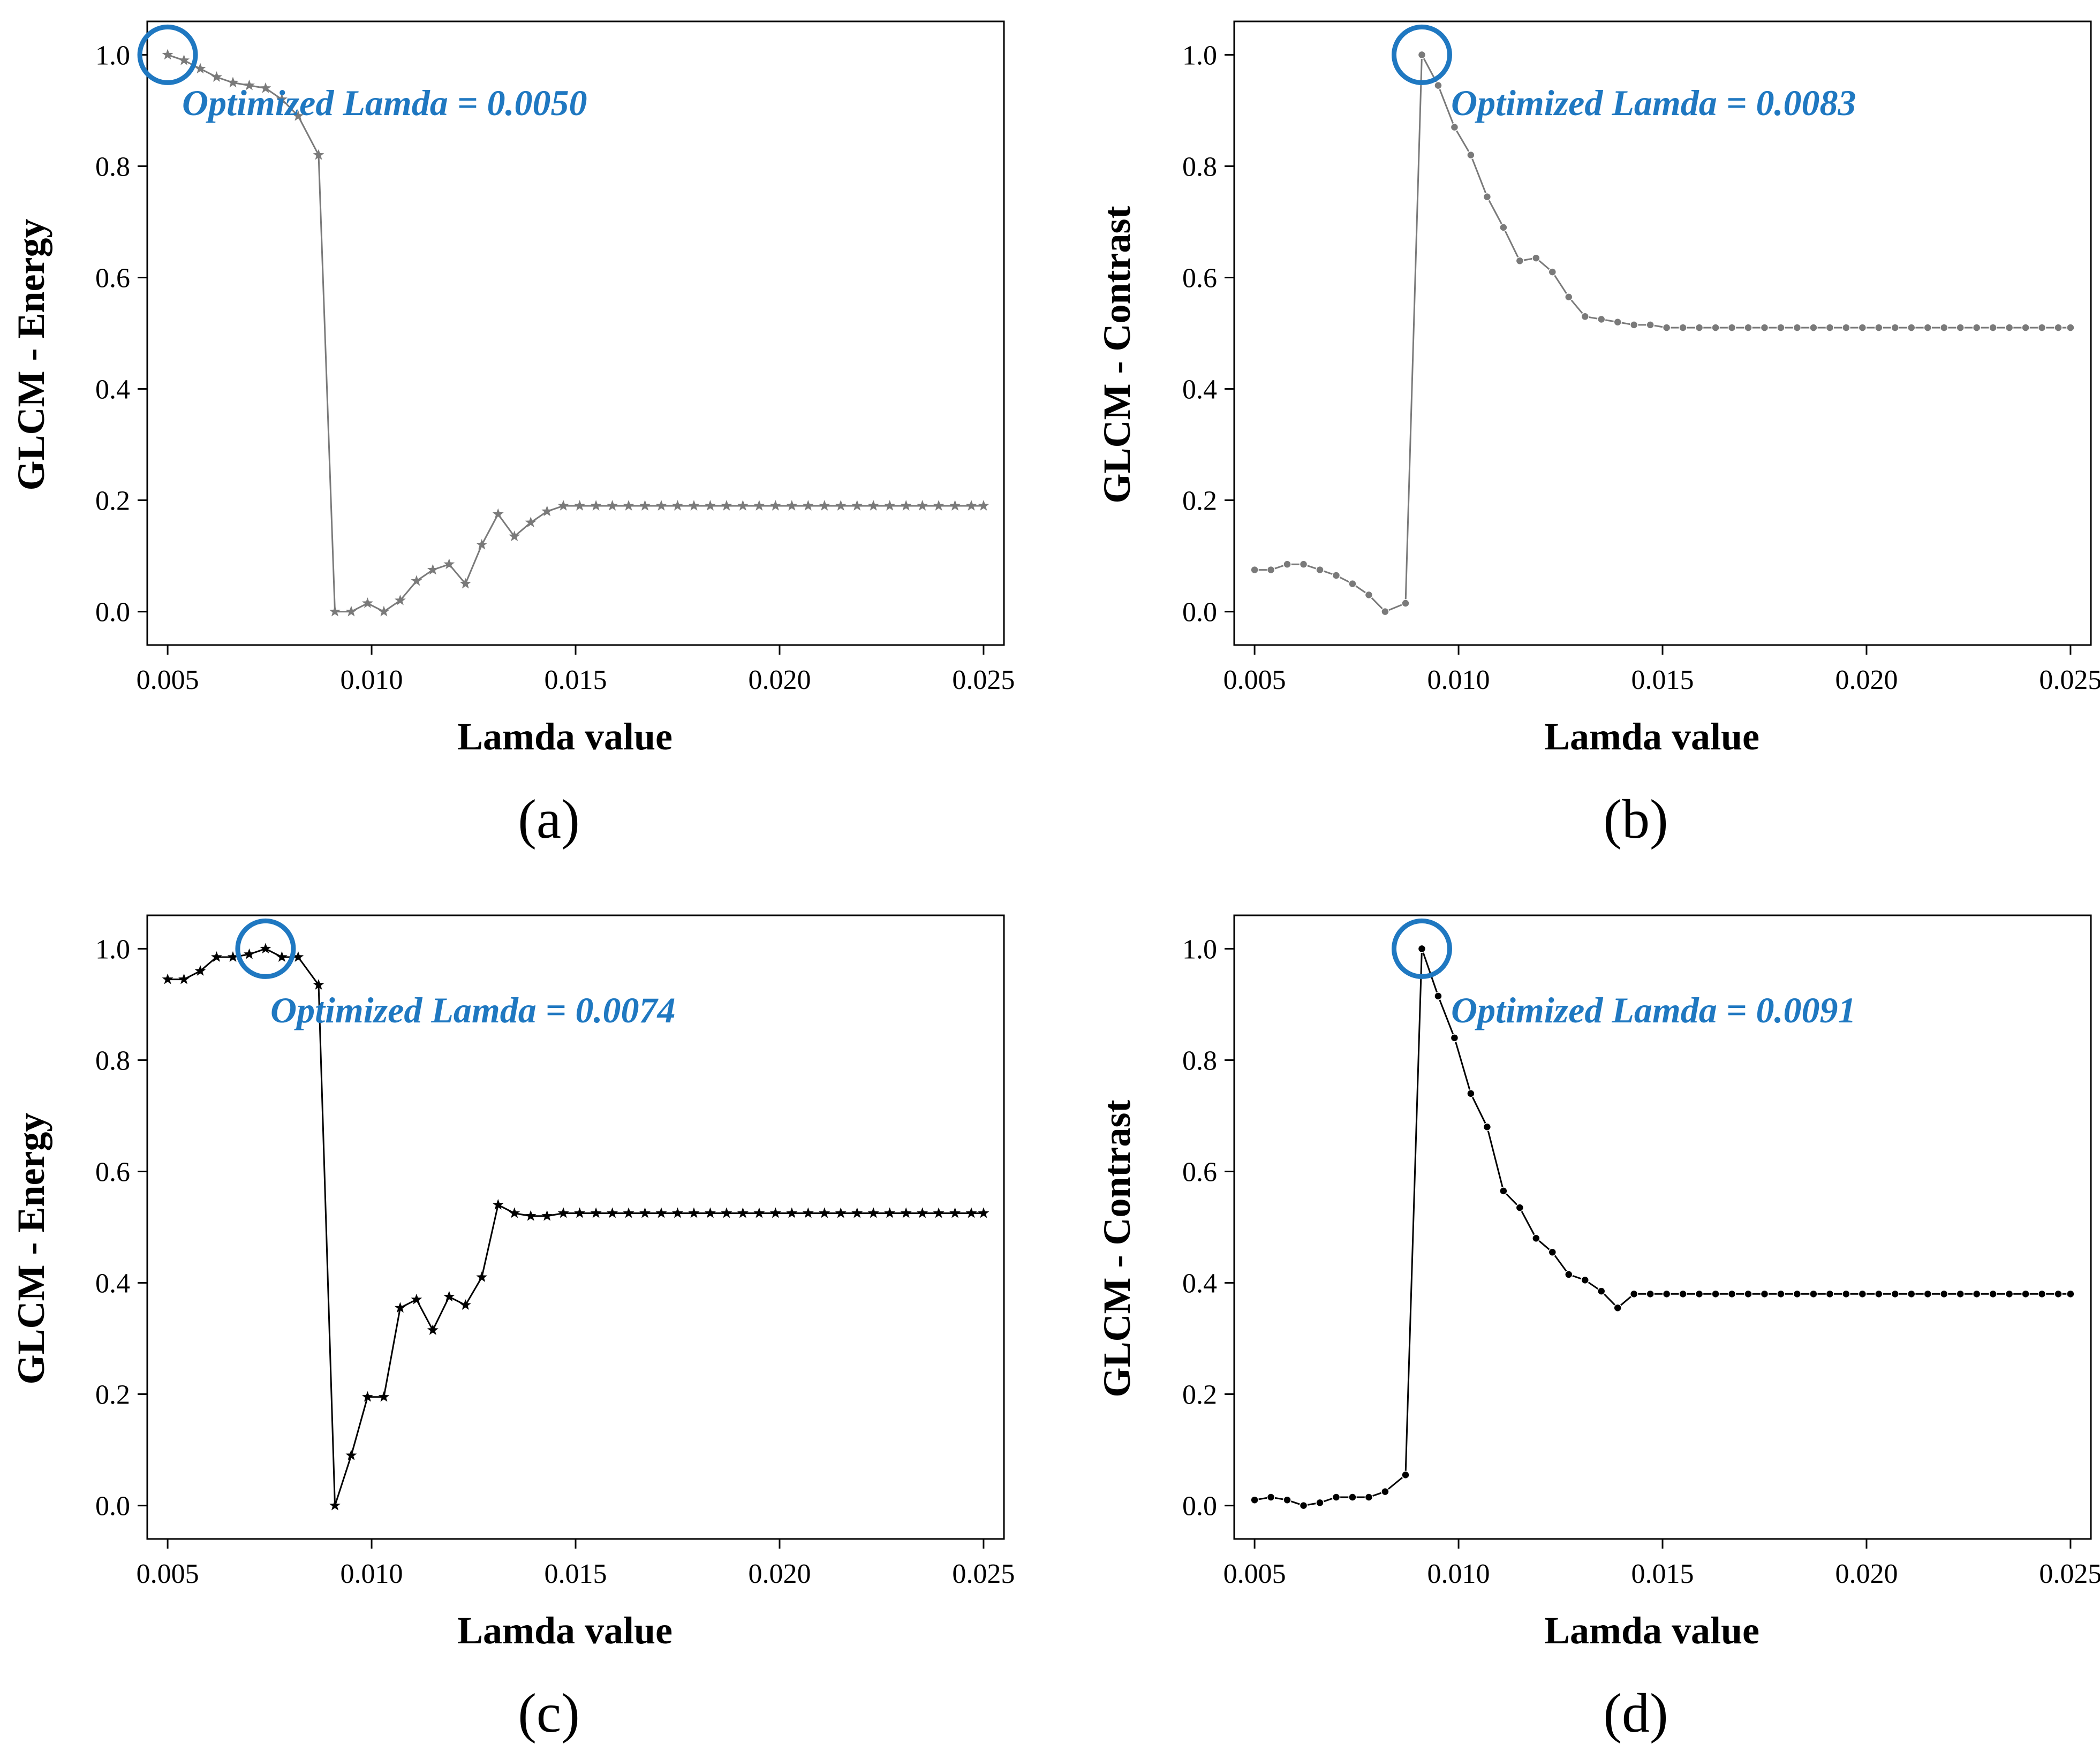  What do you see at coordinates (1199, 949) in the screenshot?
I see `y-tick-label: 1.0` at bounding box center [1199, 949].